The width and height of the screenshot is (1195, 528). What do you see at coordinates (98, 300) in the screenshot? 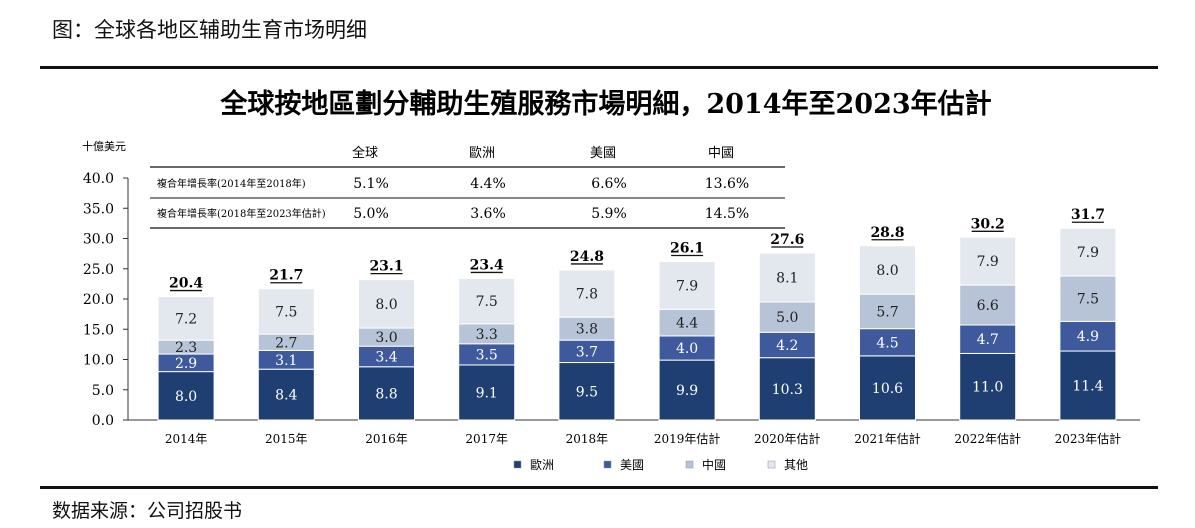
I see `y-tick-label: 20.0` at bounding box center [98, 300].